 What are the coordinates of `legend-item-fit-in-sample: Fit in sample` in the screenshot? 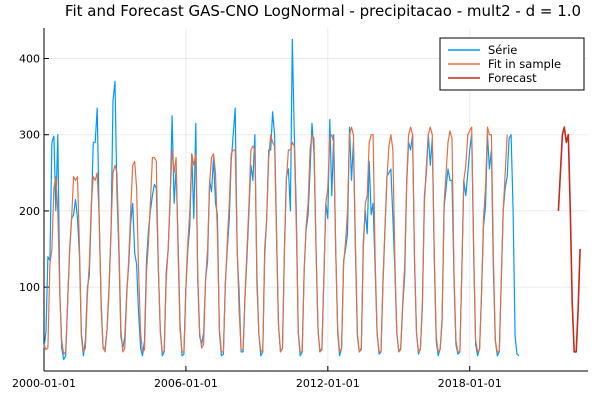 It's located at (504, 64).